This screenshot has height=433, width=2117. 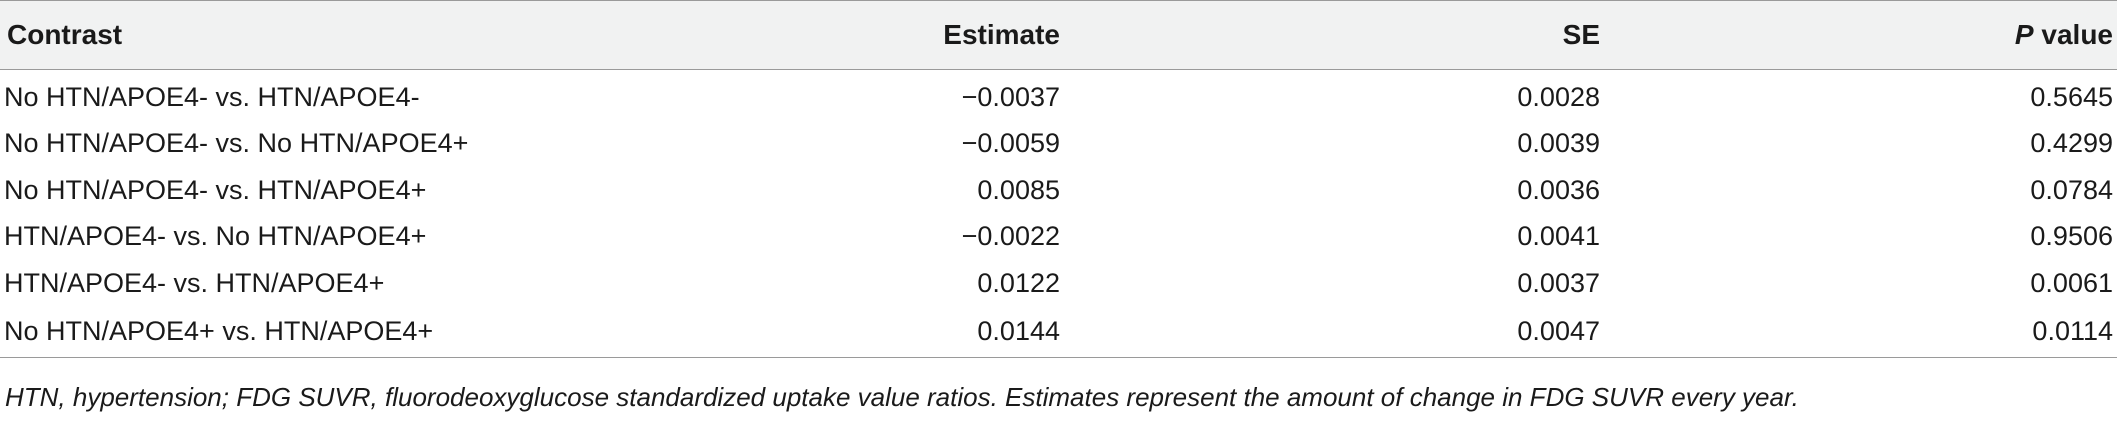 What do you see at coordinates (194, 282) in the screenshot?
I see `cell-contrast: HTN/APOE4- vs. HTN/APOE4+` at bounding box center [194, 282].